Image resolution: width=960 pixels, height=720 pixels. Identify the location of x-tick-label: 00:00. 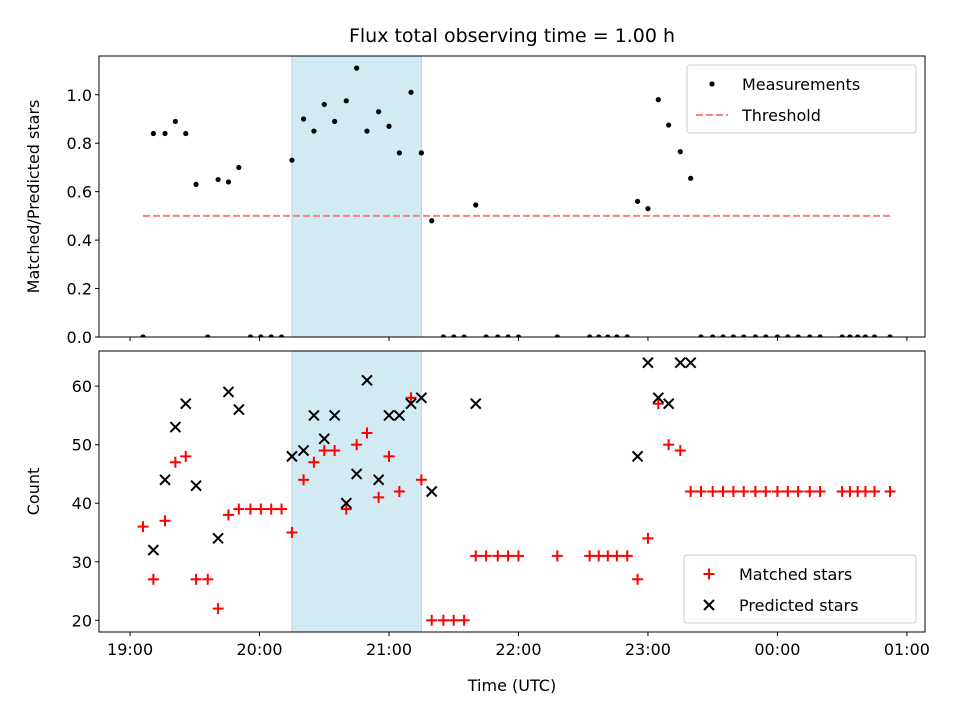
(777, 649).